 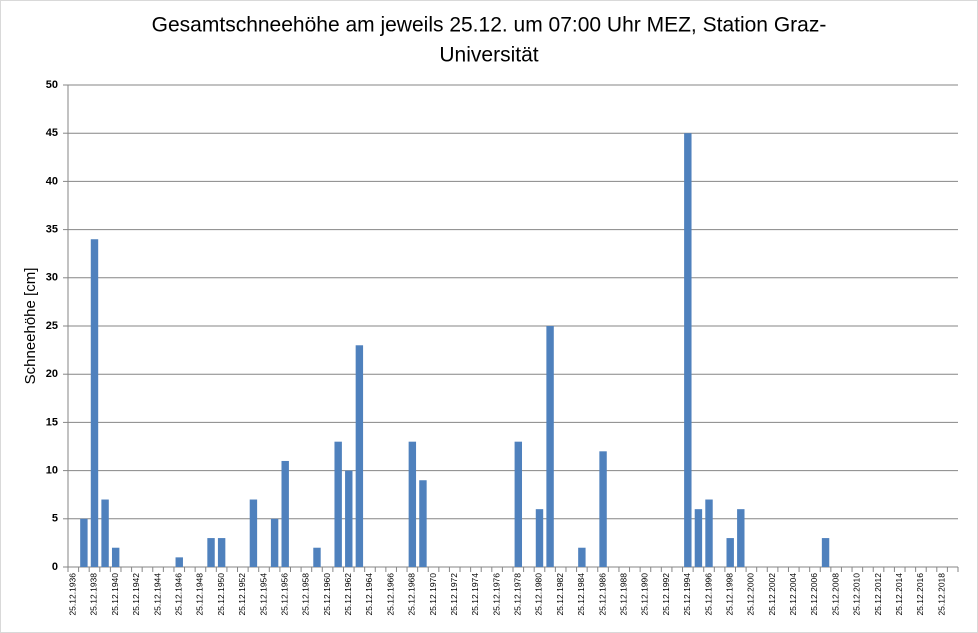 I want to click on x-tick-label: 25.12.1974, so click(x=475, y=594).